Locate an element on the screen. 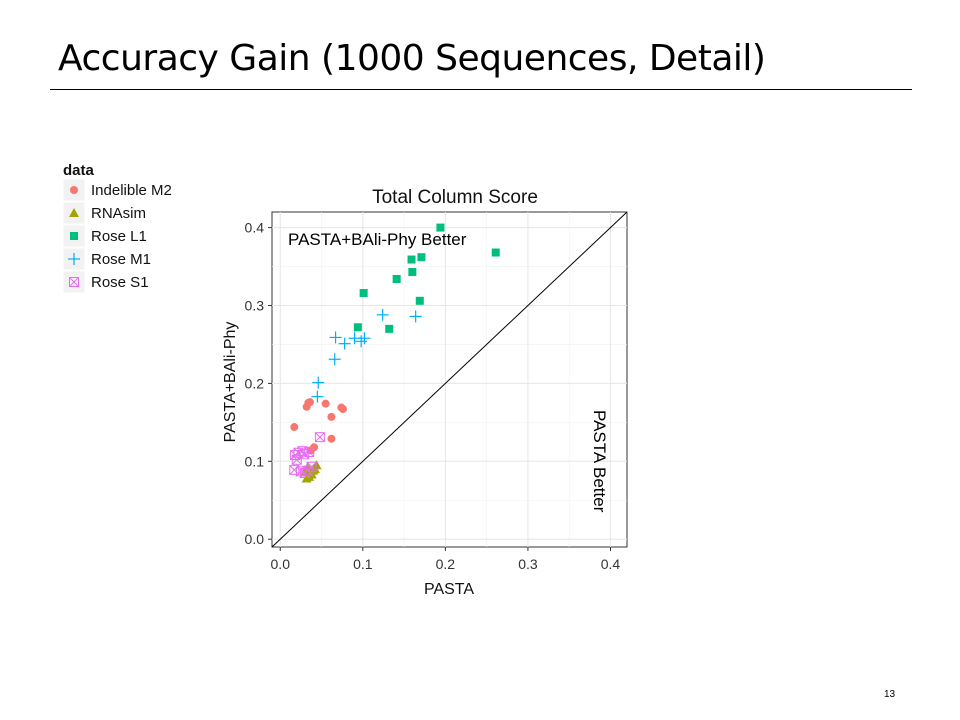 This screenshot has width=960, height=720. y-tick-label: 0.3 is located at coordinates (255, 305).